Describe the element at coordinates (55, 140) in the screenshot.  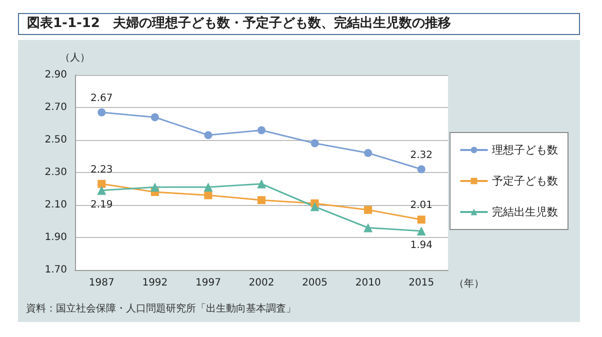
I see `y-tick-label: 2.50` at that location.